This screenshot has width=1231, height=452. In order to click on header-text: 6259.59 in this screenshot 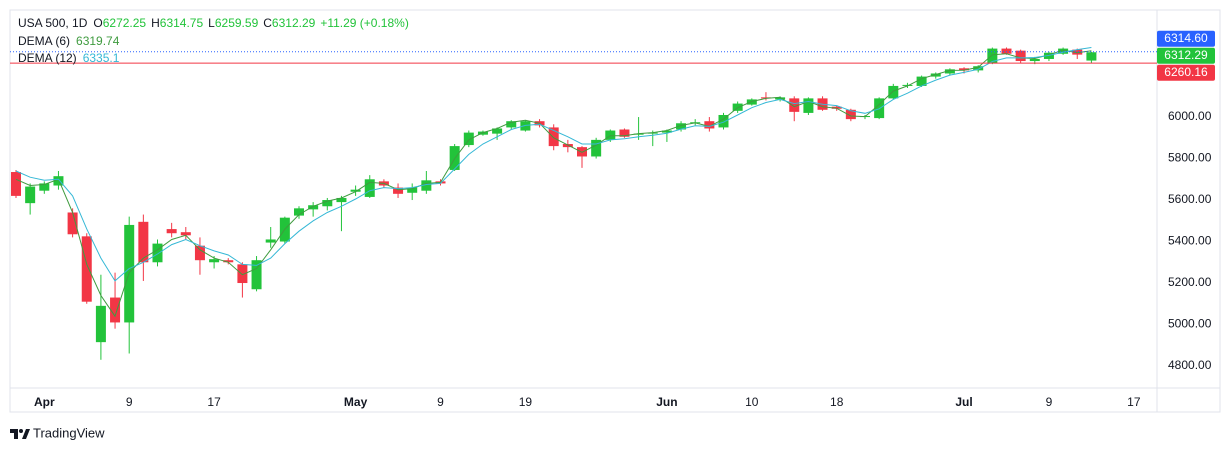, I will do `click(237, 23)`.